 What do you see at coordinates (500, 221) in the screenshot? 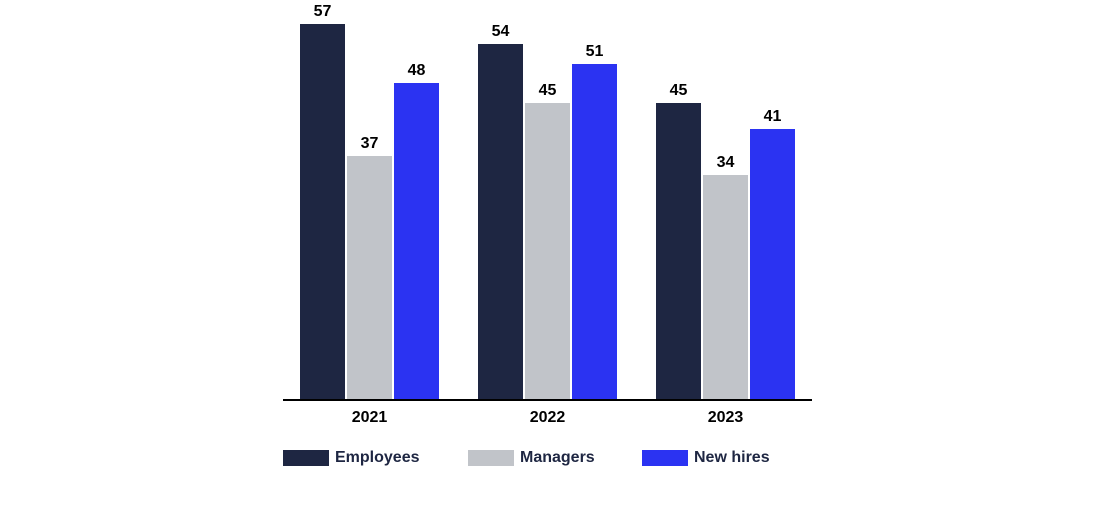
I see `bar-employees-2022` at bounding box center [500, 221].